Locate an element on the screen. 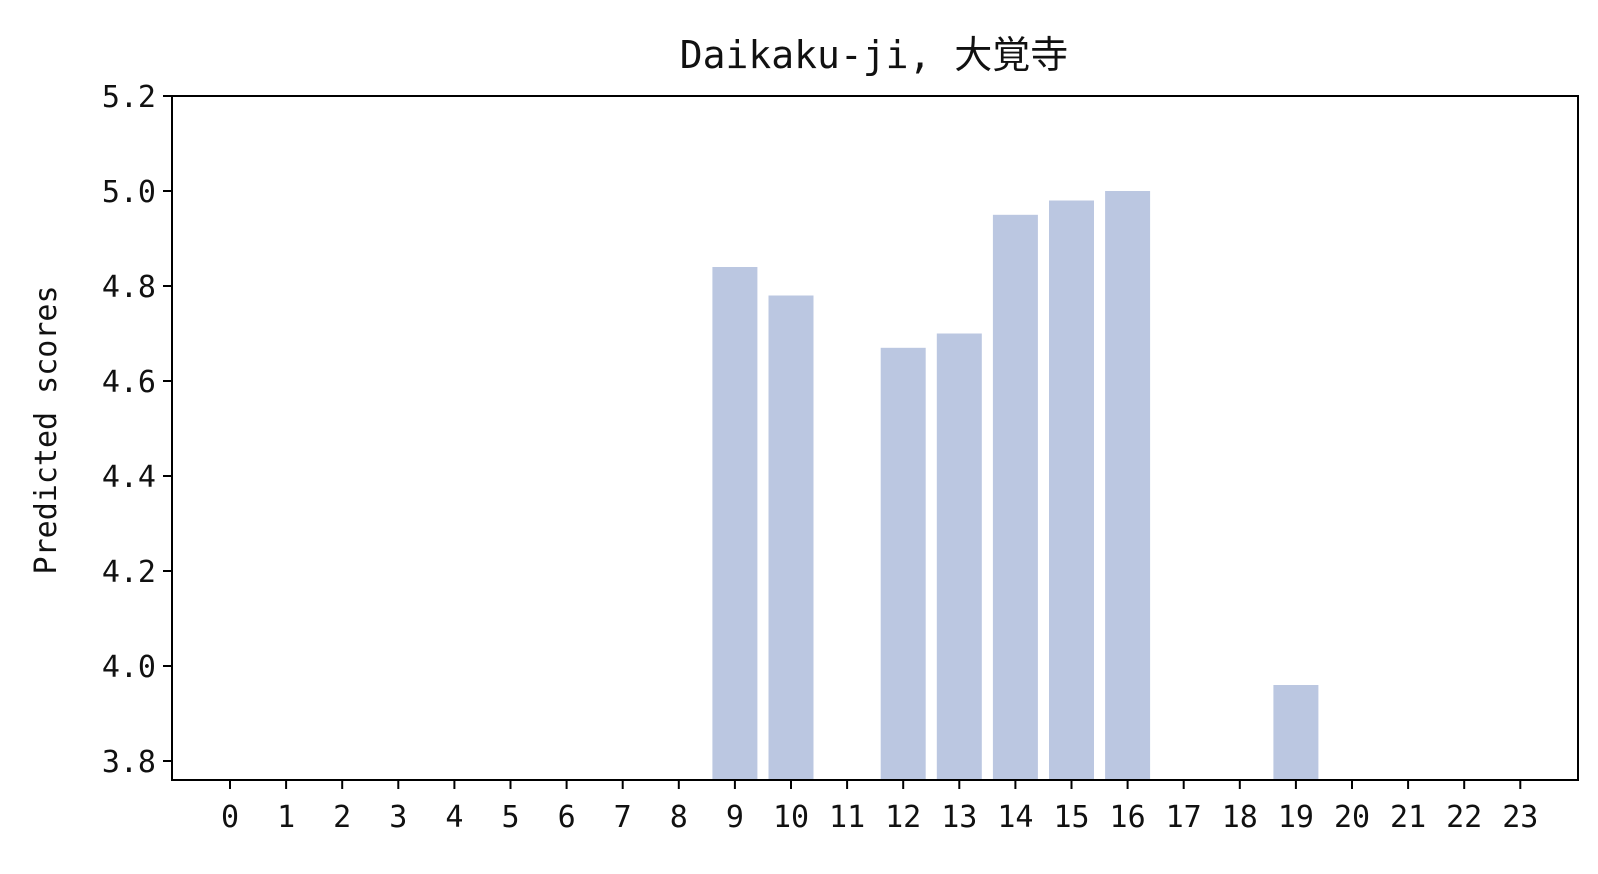 Image resolution: width=1598 pixels, height=874 pixels. y-tick-label: 4.4 is located at coordinates (129, 477).